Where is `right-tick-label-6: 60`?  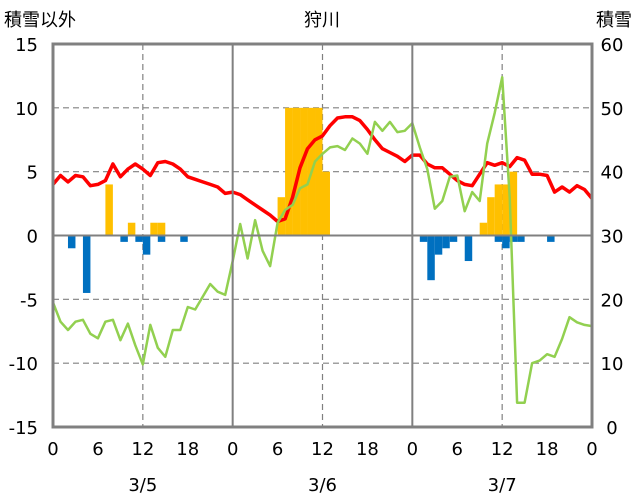 right-tick-label-6: 60 is located at coordinates (612, 45).